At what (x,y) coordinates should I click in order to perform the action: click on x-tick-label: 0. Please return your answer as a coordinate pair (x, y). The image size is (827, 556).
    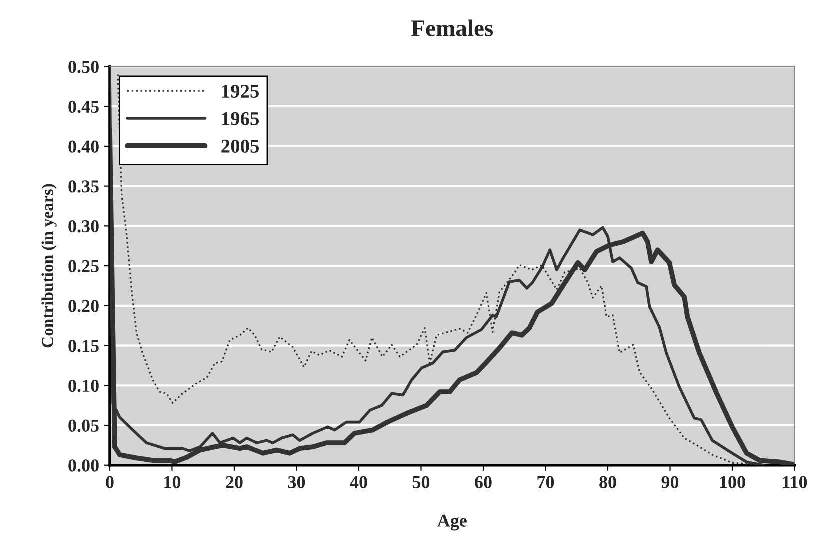
    Looking at the image, I should click on (110, 482).